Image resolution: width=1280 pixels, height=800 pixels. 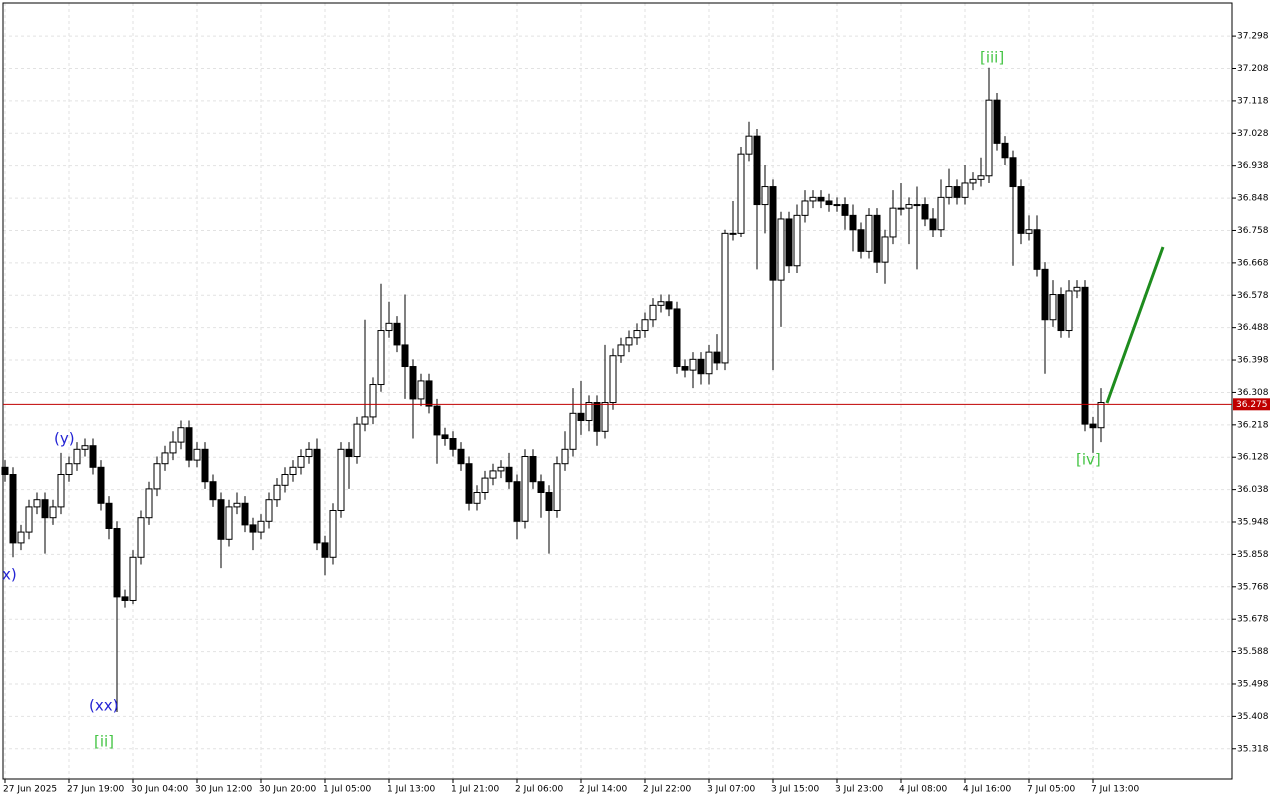 I want to click on x-tick-label: 7 Jul 05:00, so click(x=1051, y=790).